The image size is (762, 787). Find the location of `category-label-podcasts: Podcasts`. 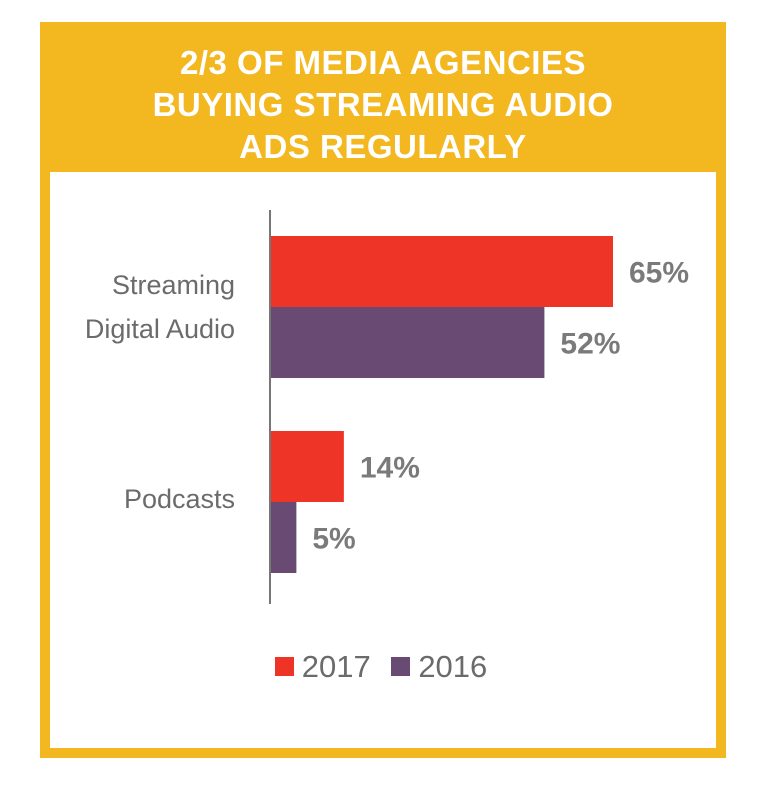

category-label-podcasts: Podcasts is located at coordinates (179, 499).